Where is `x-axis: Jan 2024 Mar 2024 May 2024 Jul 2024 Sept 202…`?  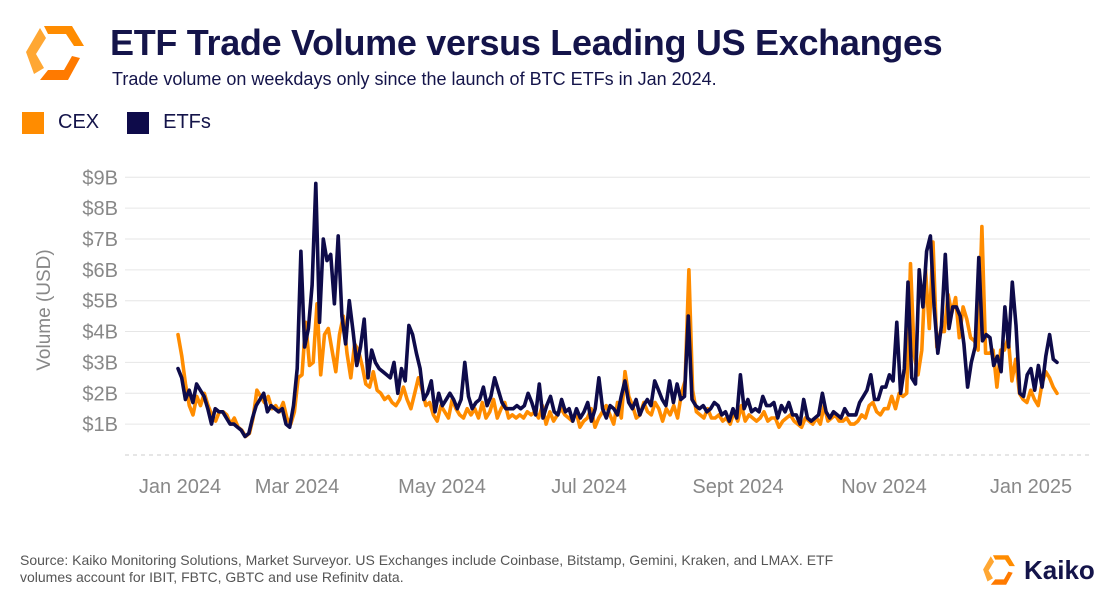
x-axis: Jan 2024 Mar 2024 May 2024 Jul 2024 Sept 202… is located at coordinates (605, 487).